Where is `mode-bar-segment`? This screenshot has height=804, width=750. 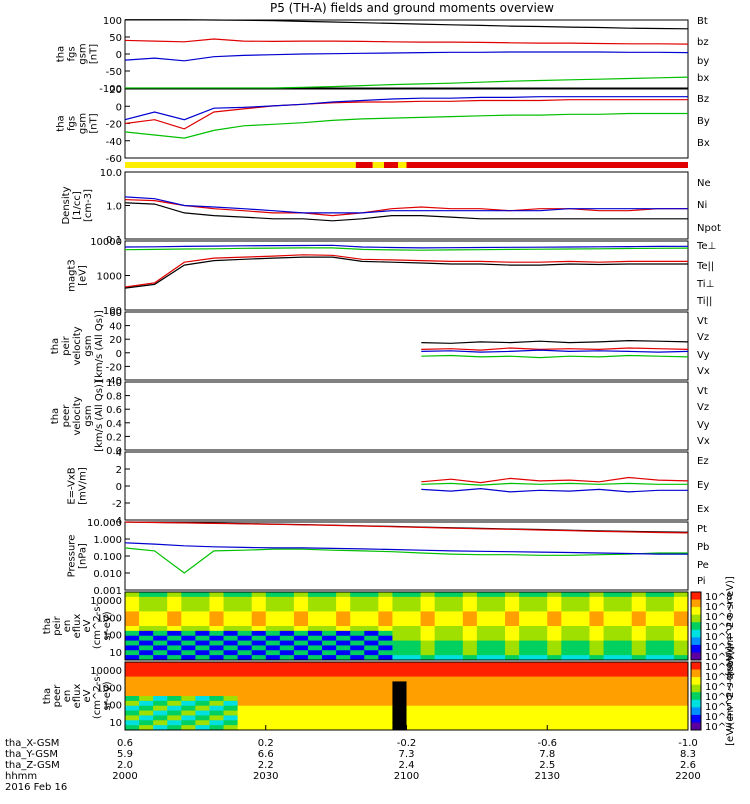
mode-bar-segment is located at coordinates (364, 165).